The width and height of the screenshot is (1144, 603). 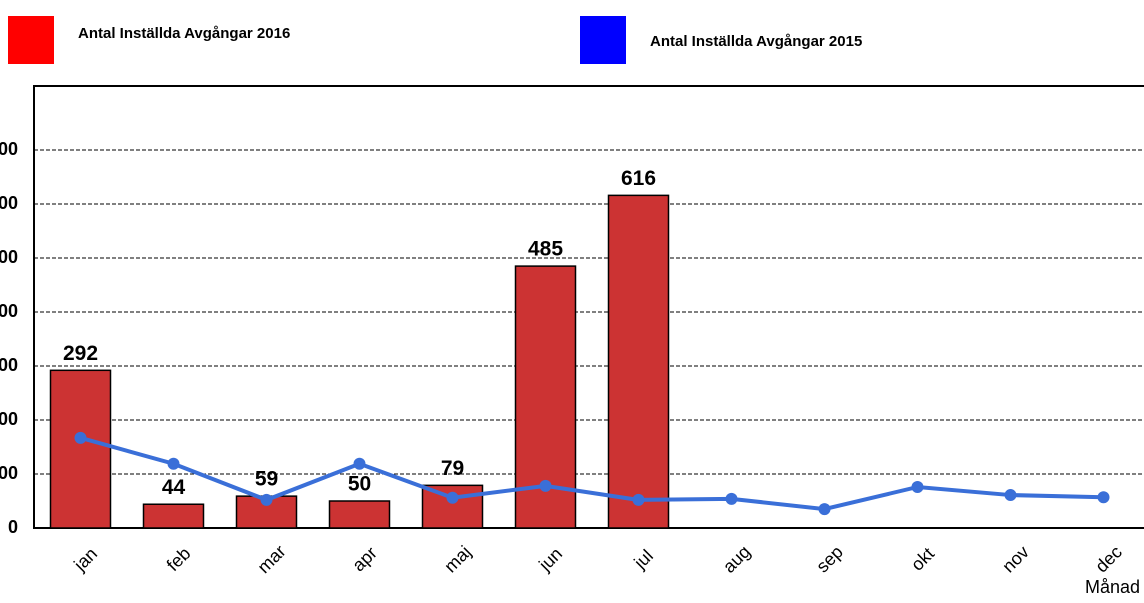 I want to click on x-tick-label: jun, so click(x=550, y=560).